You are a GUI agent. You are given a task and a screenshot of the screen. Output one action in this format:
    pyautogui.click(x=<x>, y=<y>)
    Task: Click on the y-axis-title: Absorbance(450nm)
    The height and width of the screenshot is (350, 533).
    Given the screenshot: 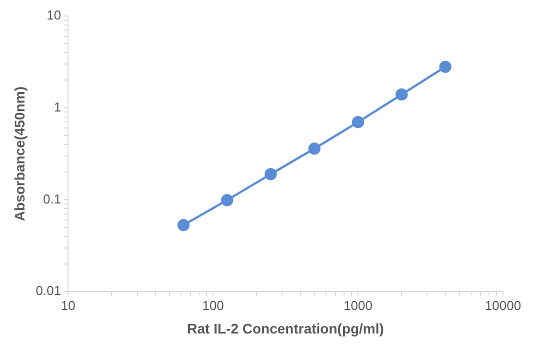 What is the action you would take?
    pyautogui.click(x=19, y=154)
    